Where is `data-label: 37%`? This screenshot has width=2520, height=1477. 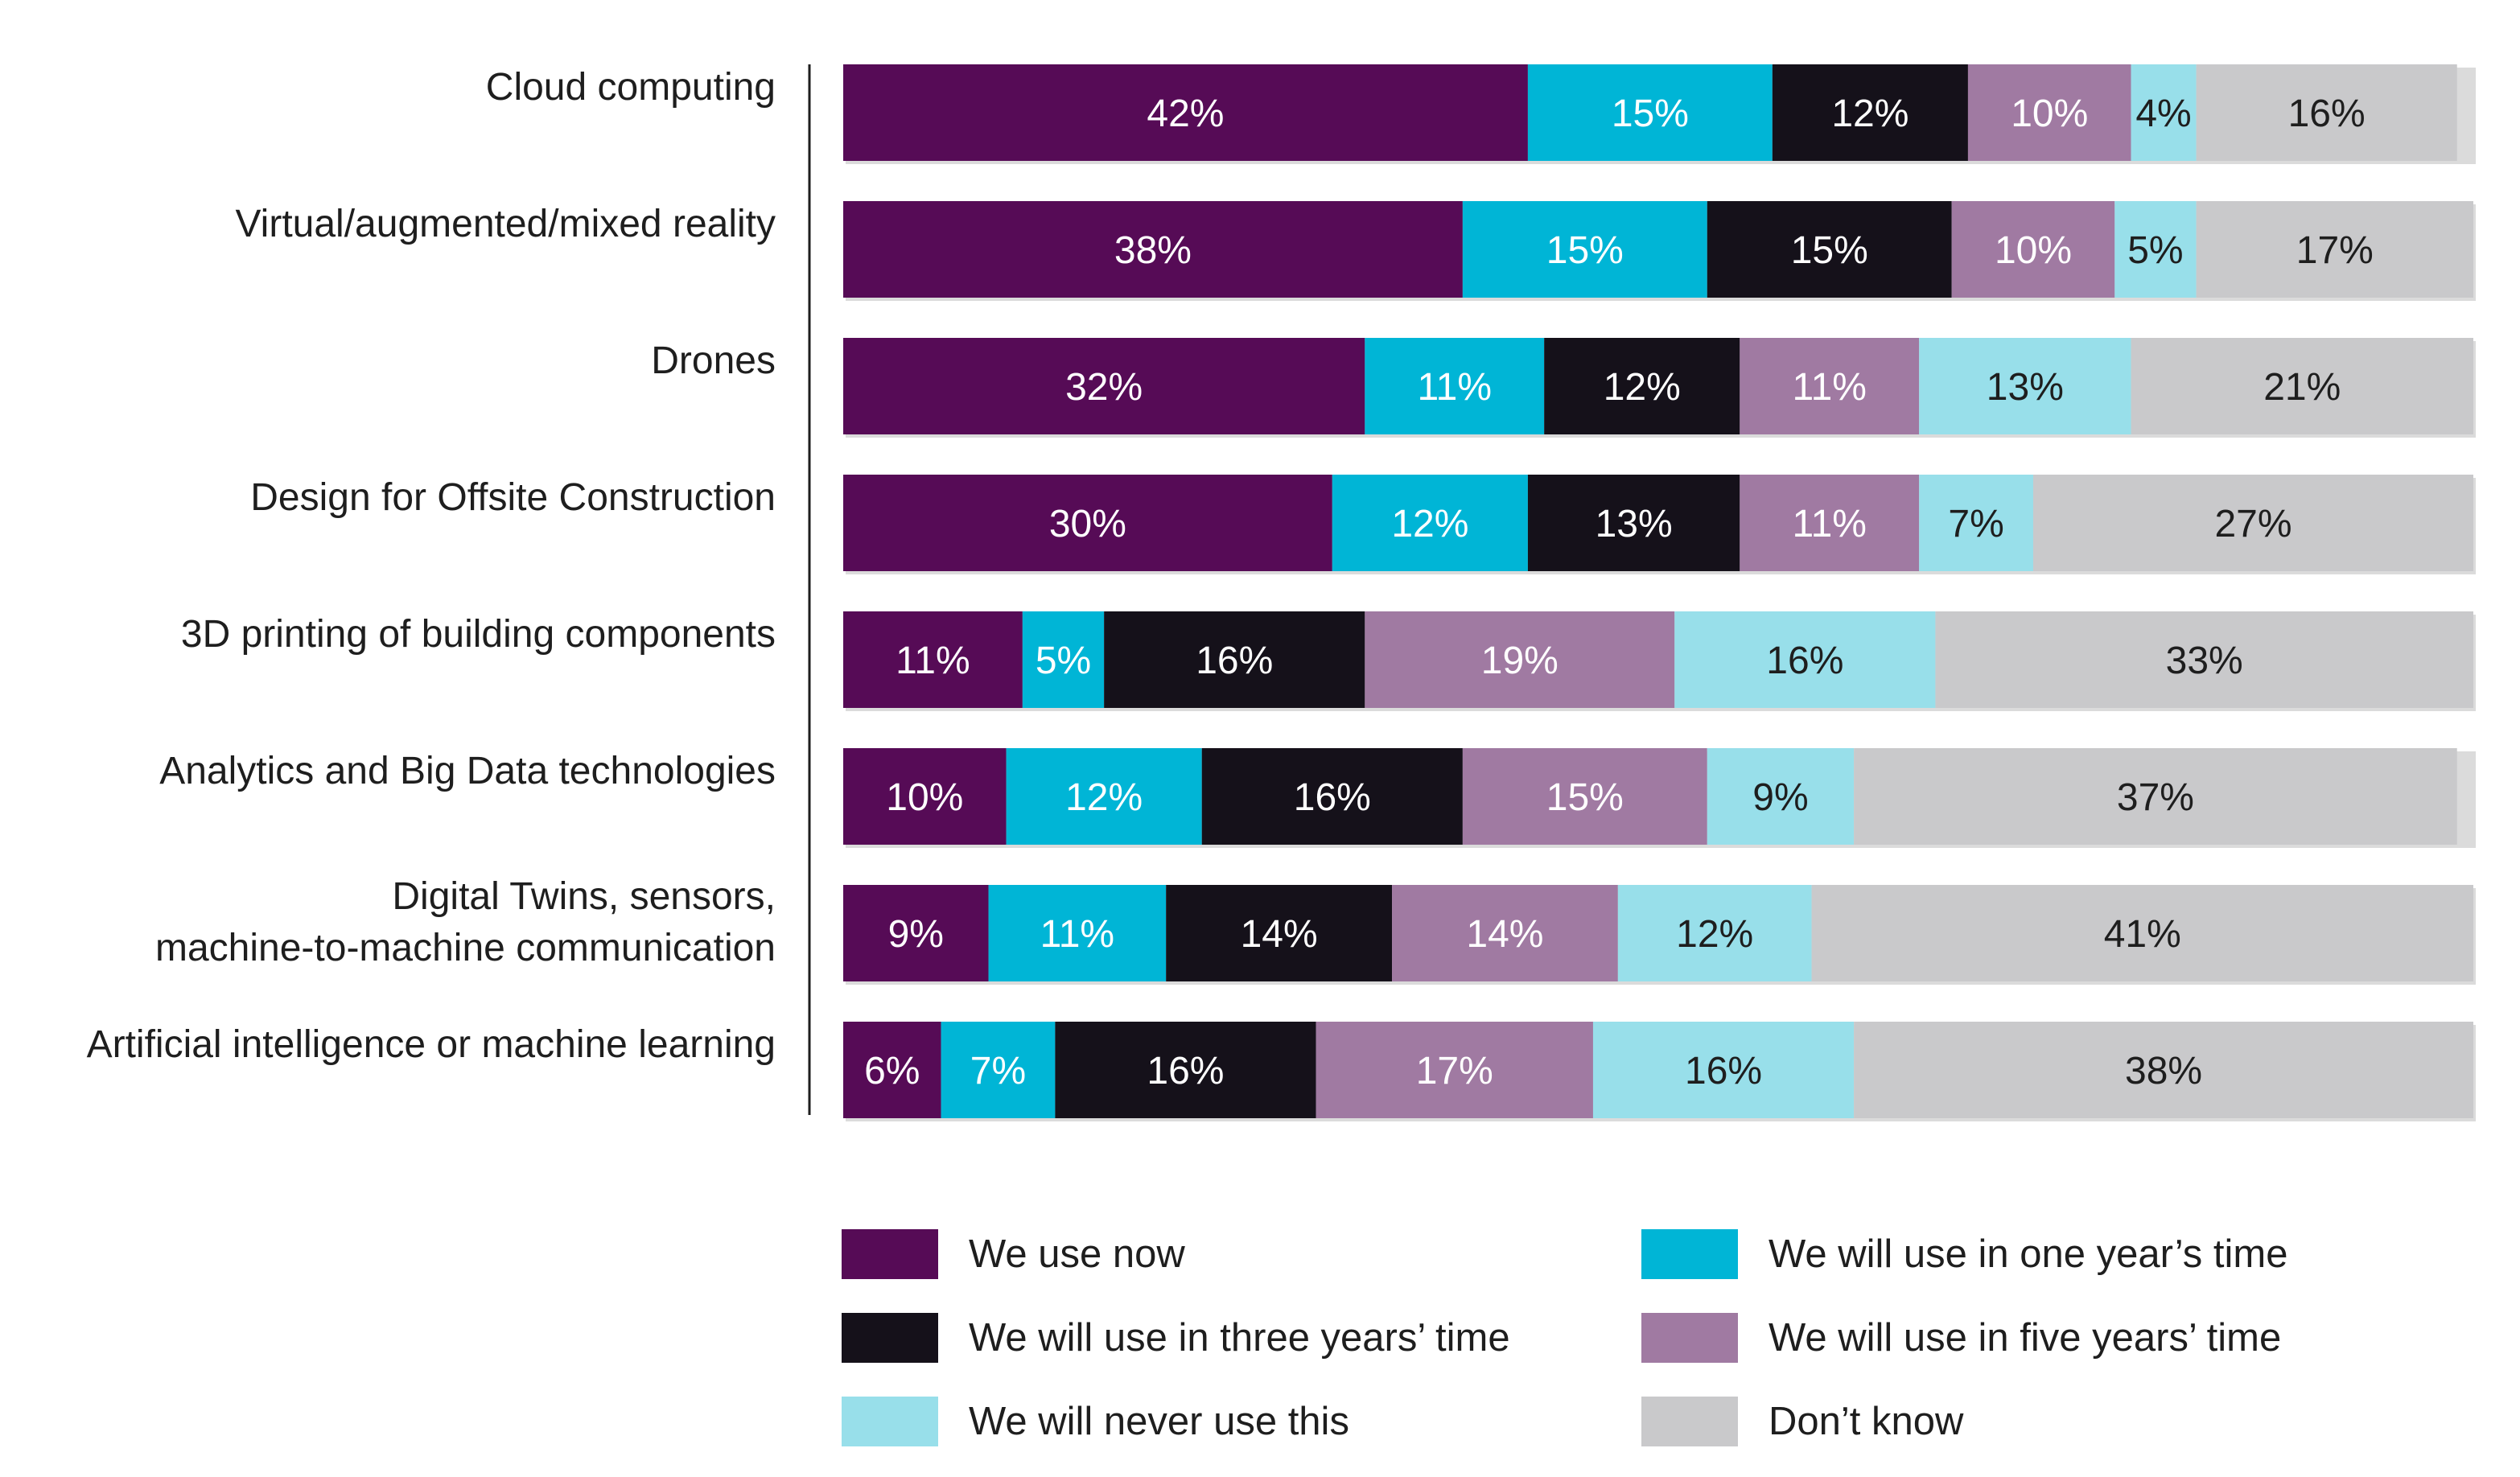 data-label: 37% is located at coordinates (2155, 797).